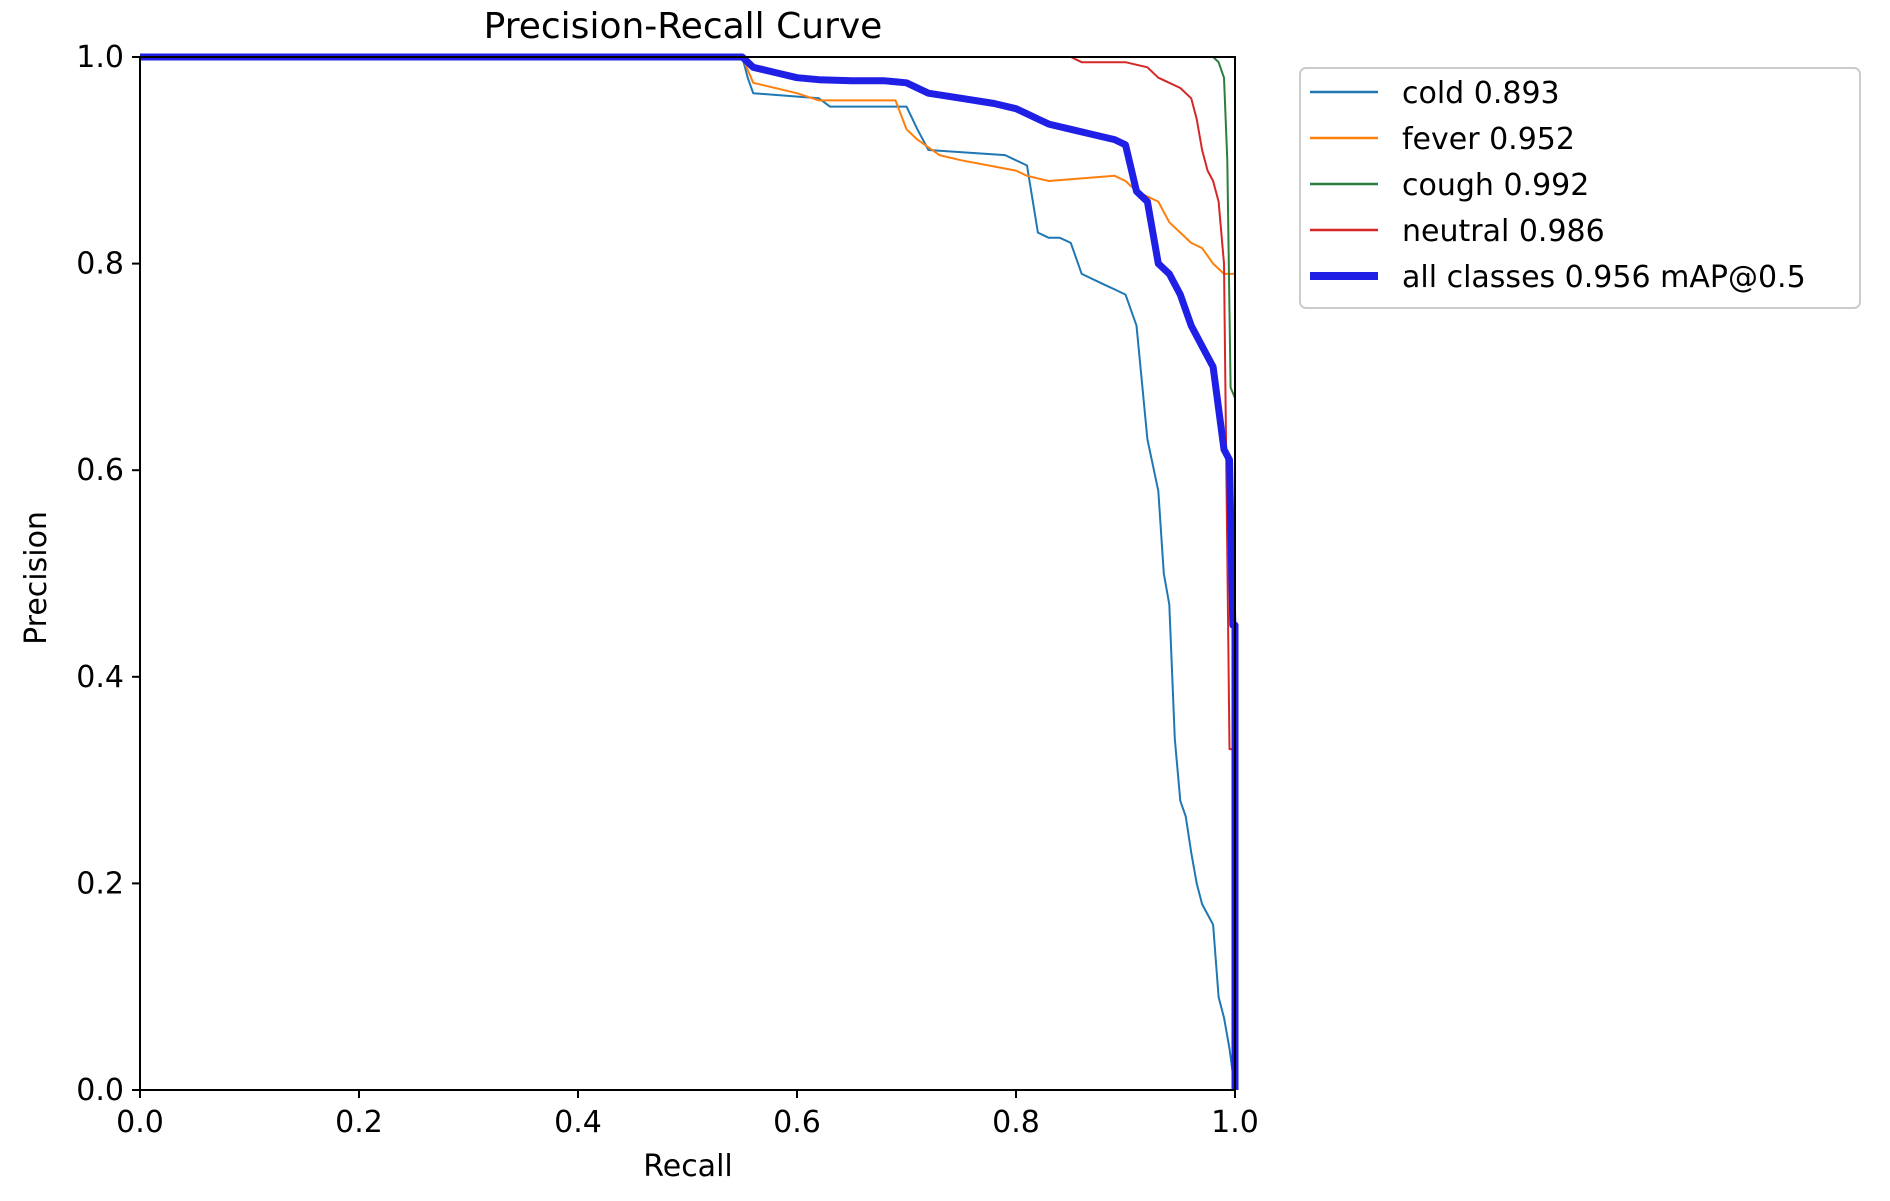  I want to click on y-tick-label: 0.8, so click(100, 264).